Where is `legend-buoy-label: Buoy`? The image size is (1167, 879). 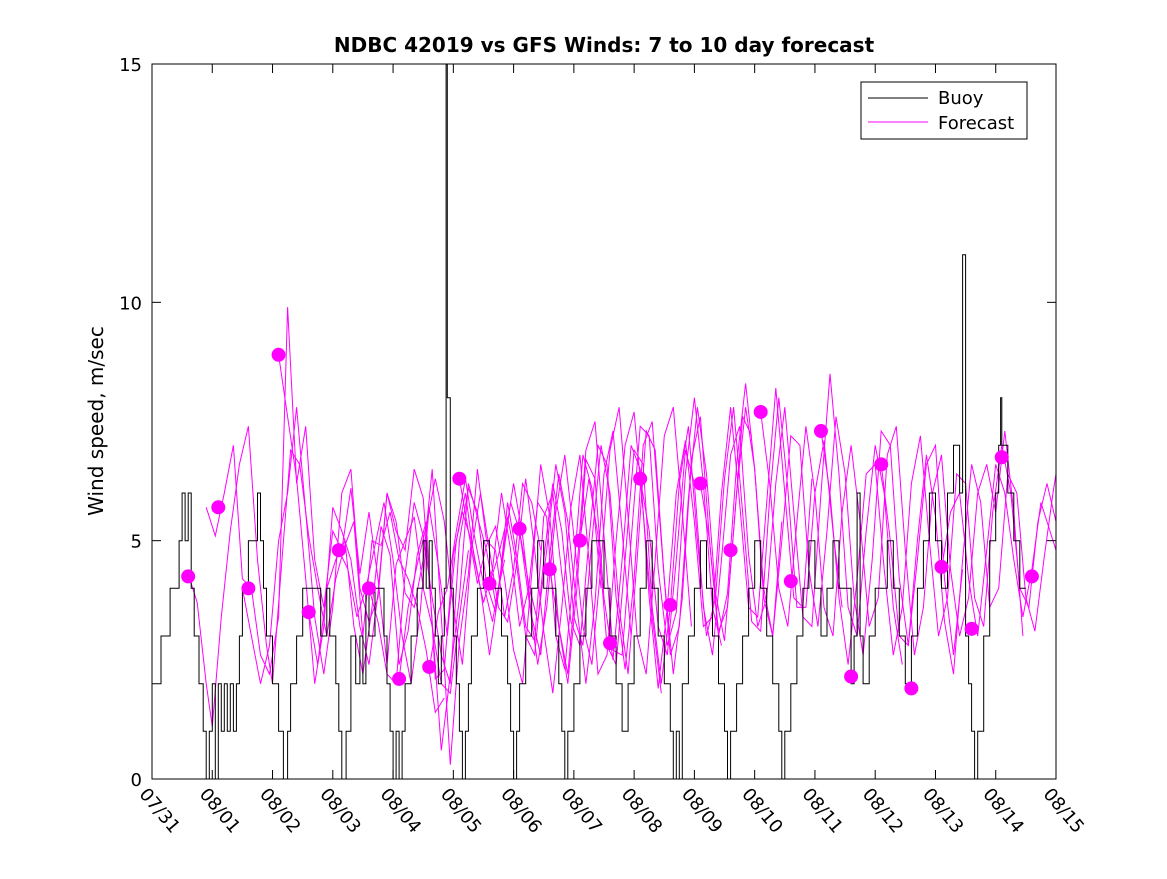 legend-buoy-label: Buoy is located at coordinates (961, 98).